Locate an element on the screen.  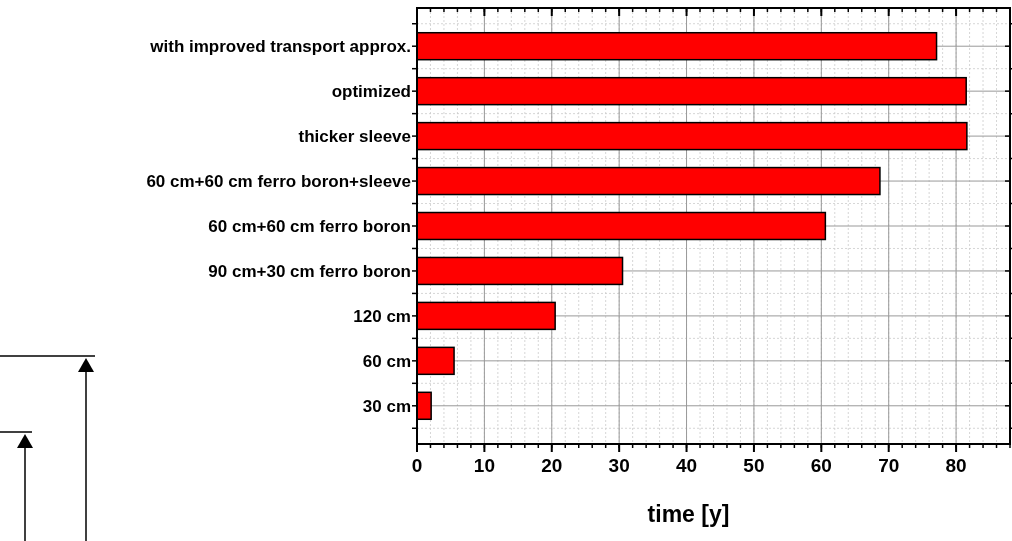
x-tick-label: 60 is located at coordinates (821, 465).